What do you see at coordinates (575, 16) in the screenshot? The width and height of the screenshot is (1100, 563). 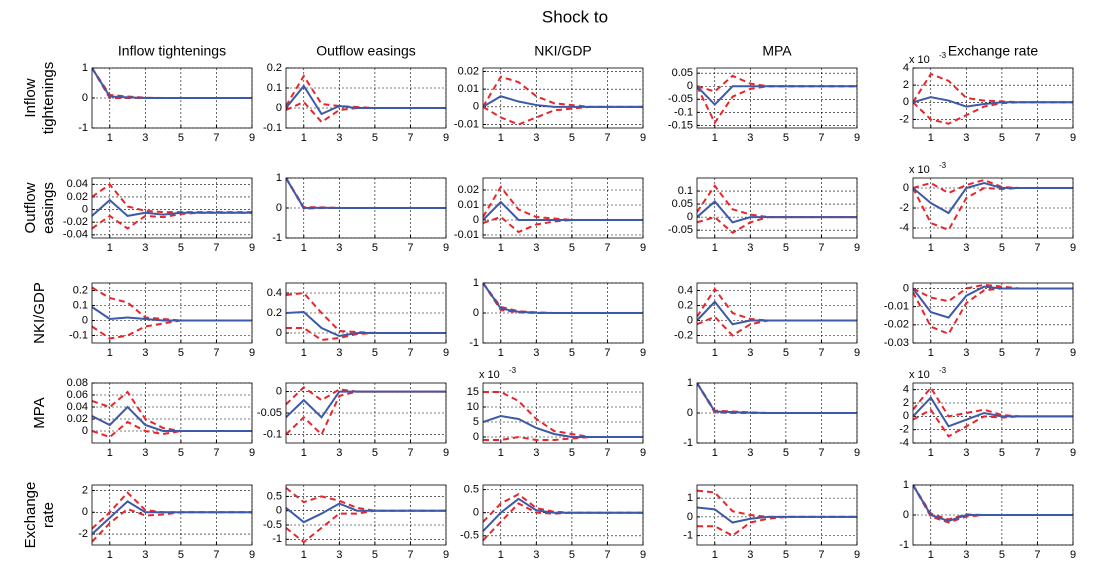 I see `figure-title: Shock to` at bounding box center [575, 16].